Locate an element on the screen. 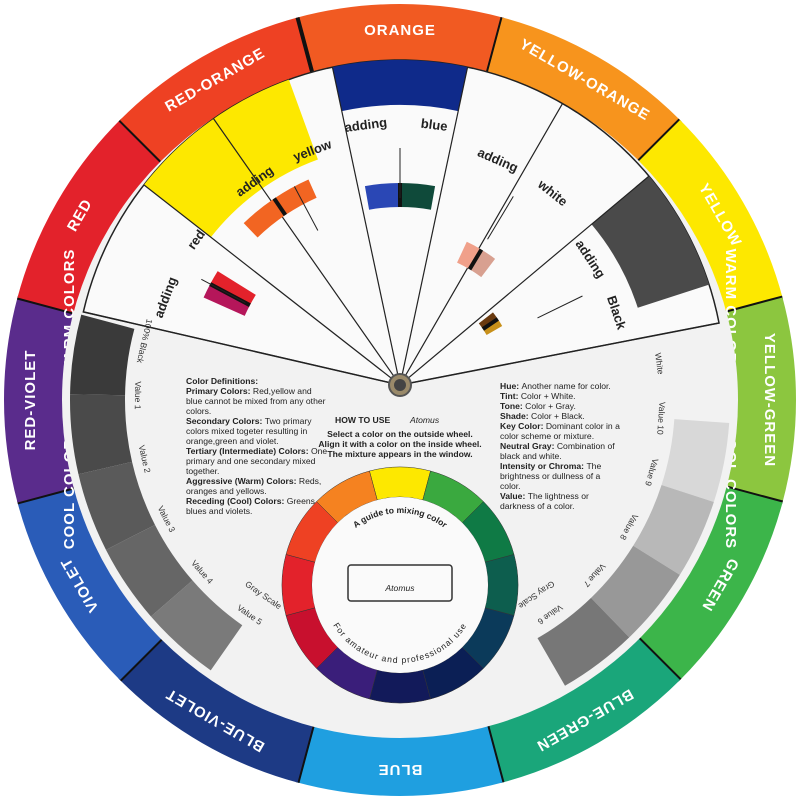 The height and width of the screenshot is (800, 800). definition-text-cont: oranges and yellows. is located at coordinates (226, 491).